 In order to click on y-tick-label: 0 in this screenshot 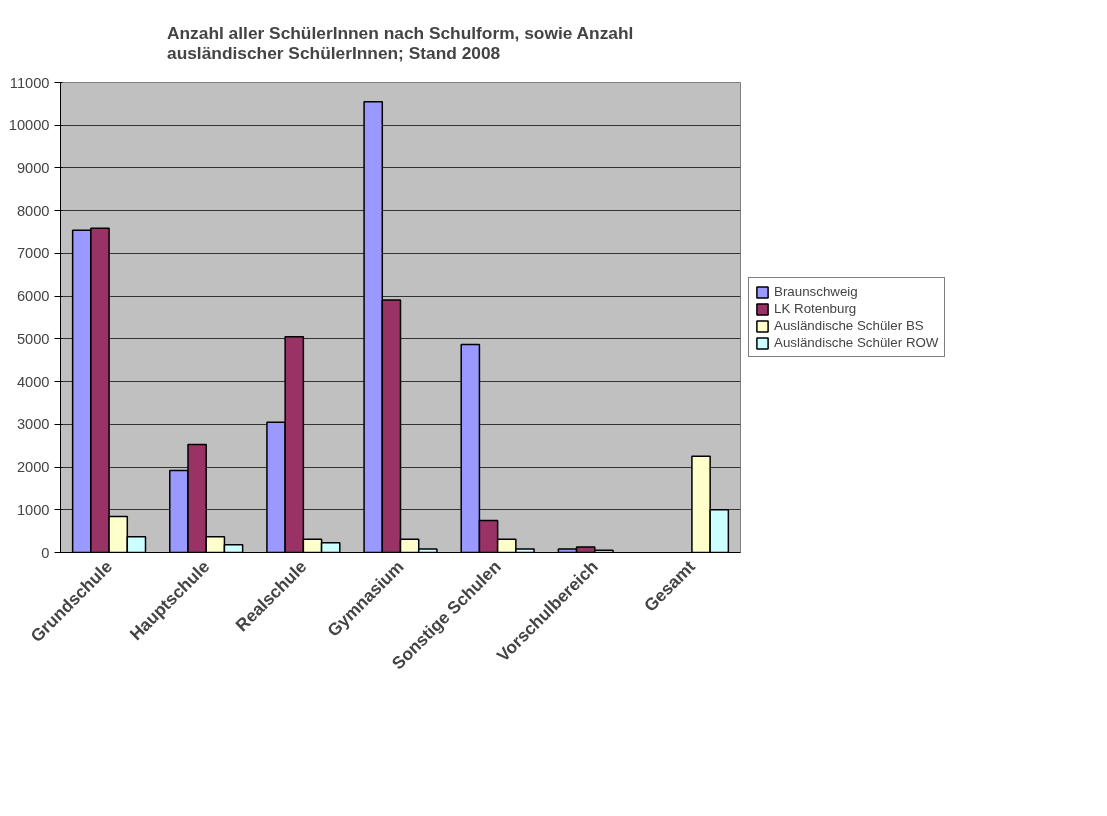, I will do `click(45, 552)`.